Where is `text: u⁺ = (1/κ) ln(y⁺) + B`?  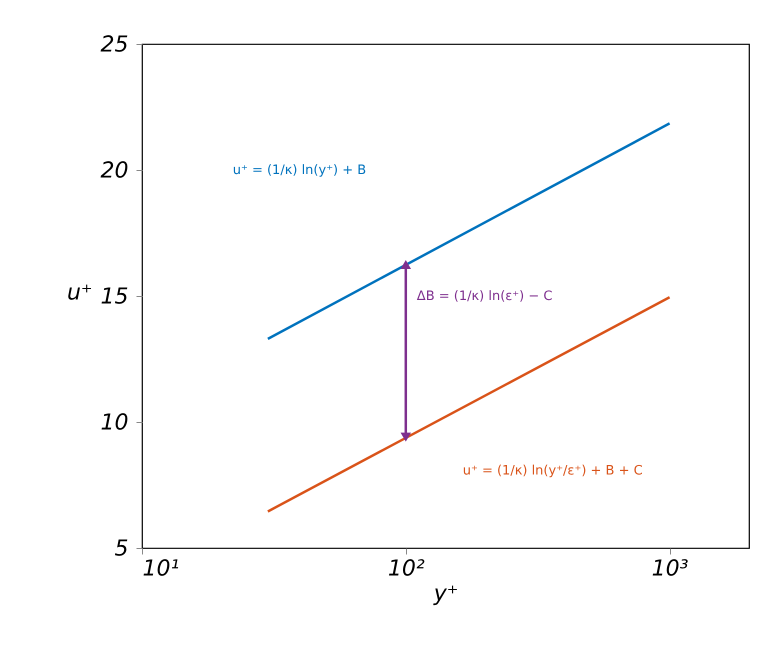
text: u⁺ = (1/κ) ln(y⁺) + B is located at coordinates (299, 170).